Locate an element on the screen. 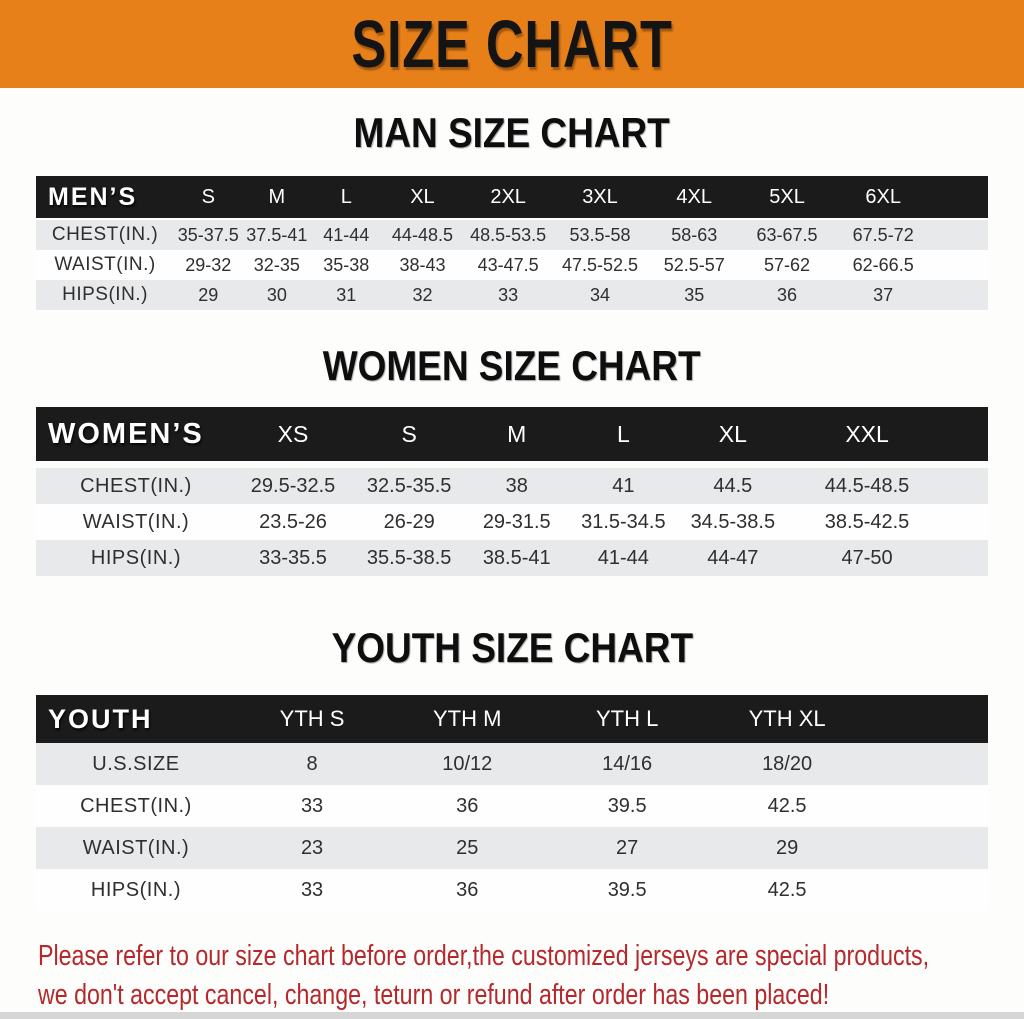 The height and width of the screenshot is (1019, 1024). value-cell: 23.5-26 is located at coordinates (293, 521).